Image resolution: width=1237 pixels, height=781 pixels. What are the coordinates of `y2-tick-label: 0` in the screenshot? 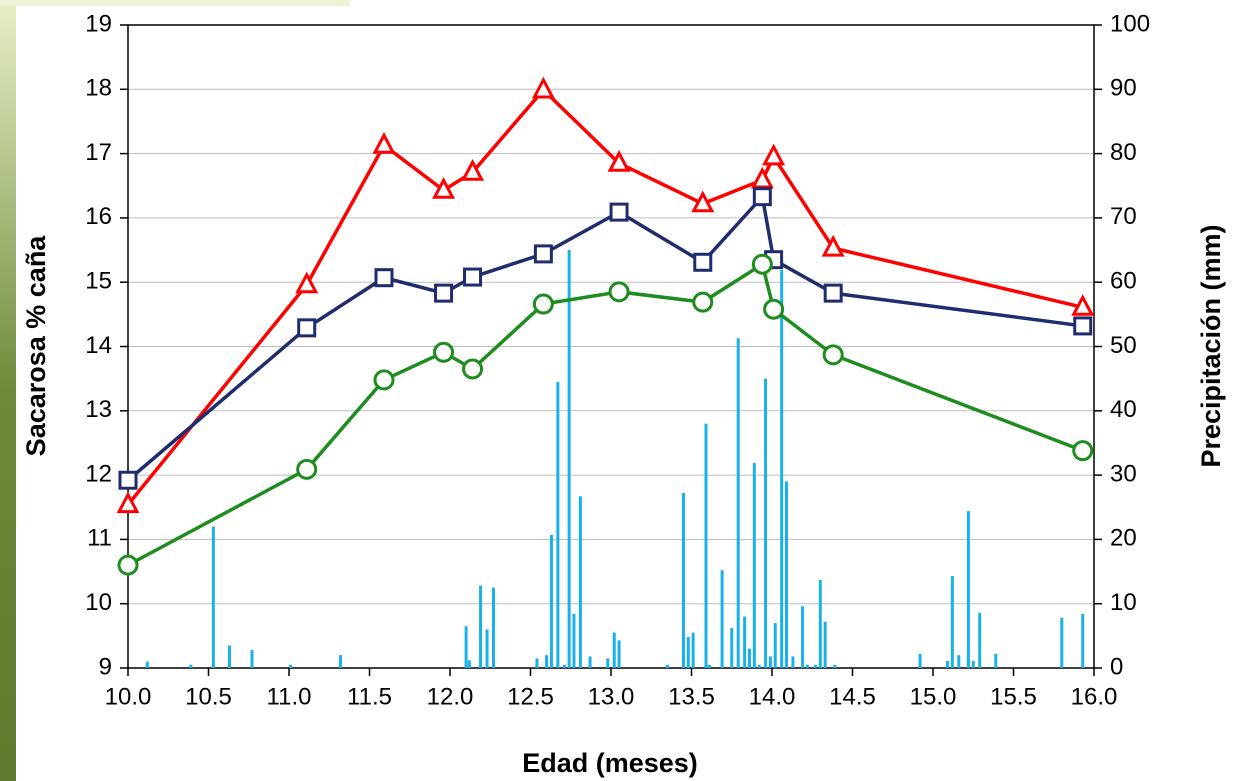 It's located at (1116, 666).